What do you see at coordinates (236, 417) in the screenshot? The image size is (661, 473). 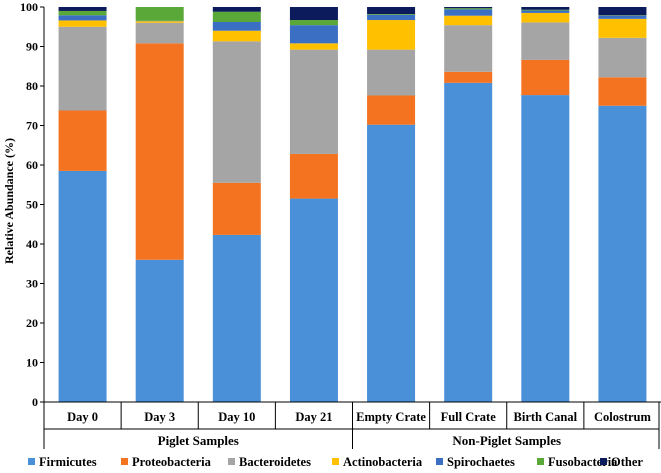 I see `x-tick-label: Day 10` at bounding box center [236, 417].